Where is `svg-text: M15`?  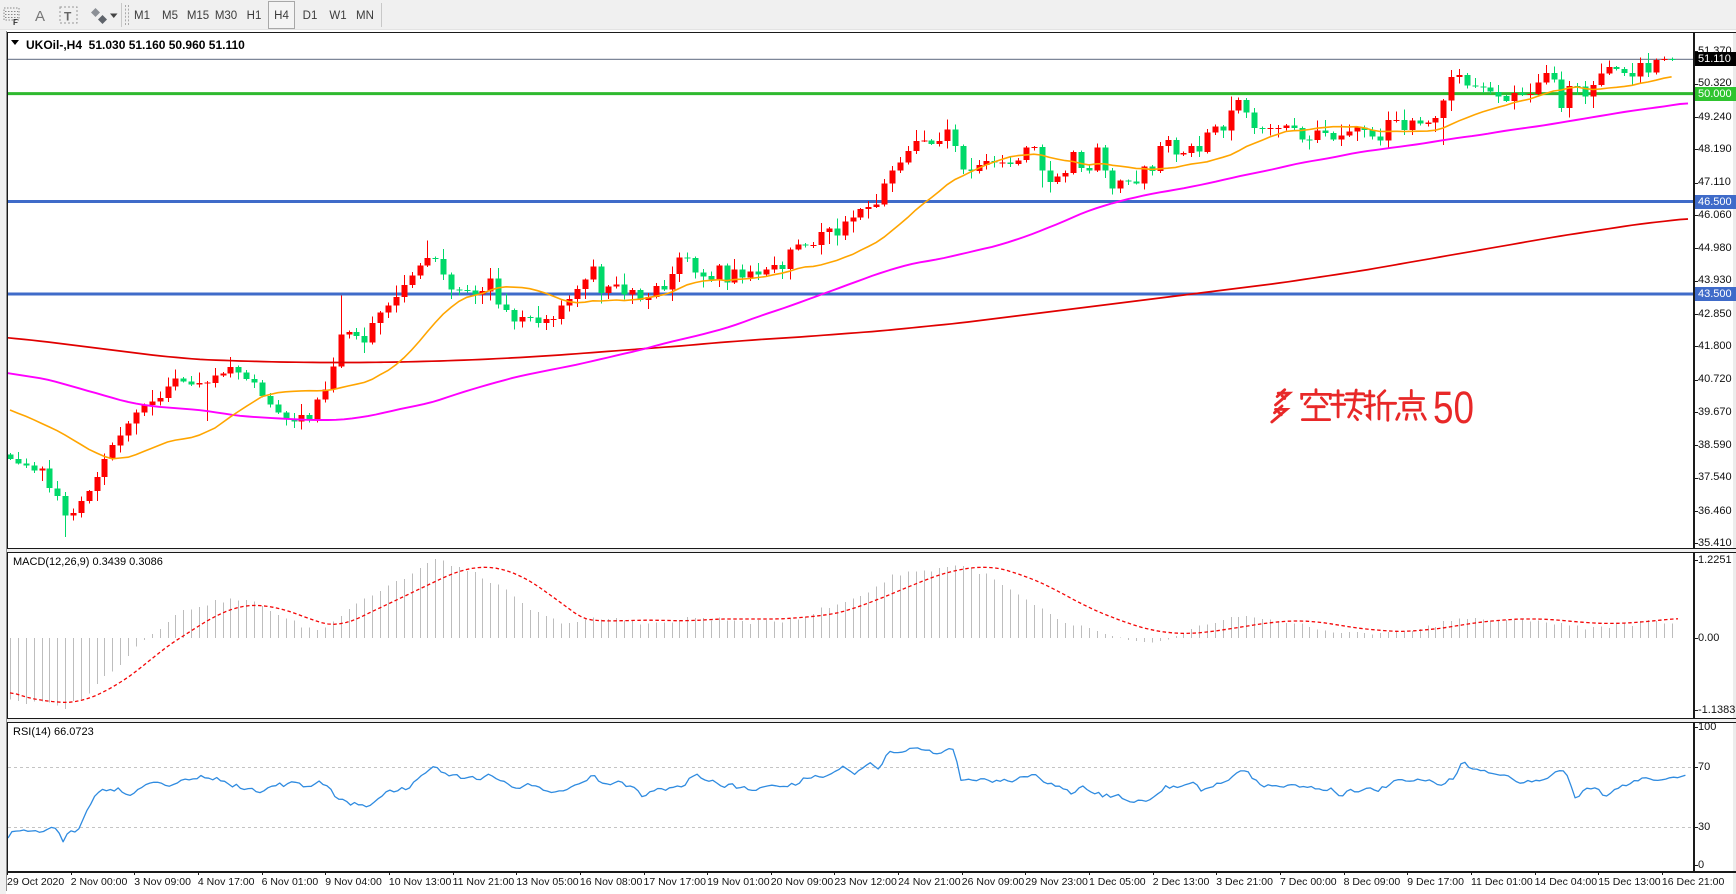 svg-text: M15 is located at coordinates (198, 16).